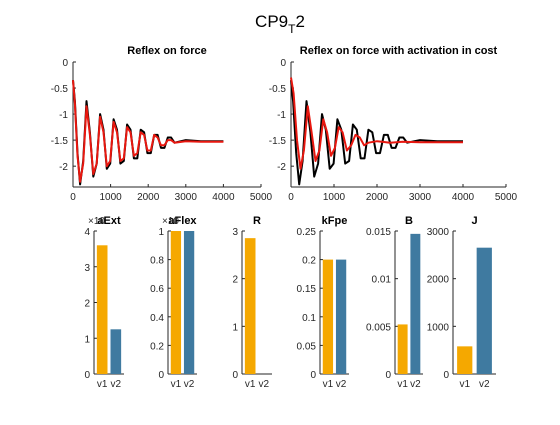  I want to click on y-tick-label: 0.1, so click(309, 318).